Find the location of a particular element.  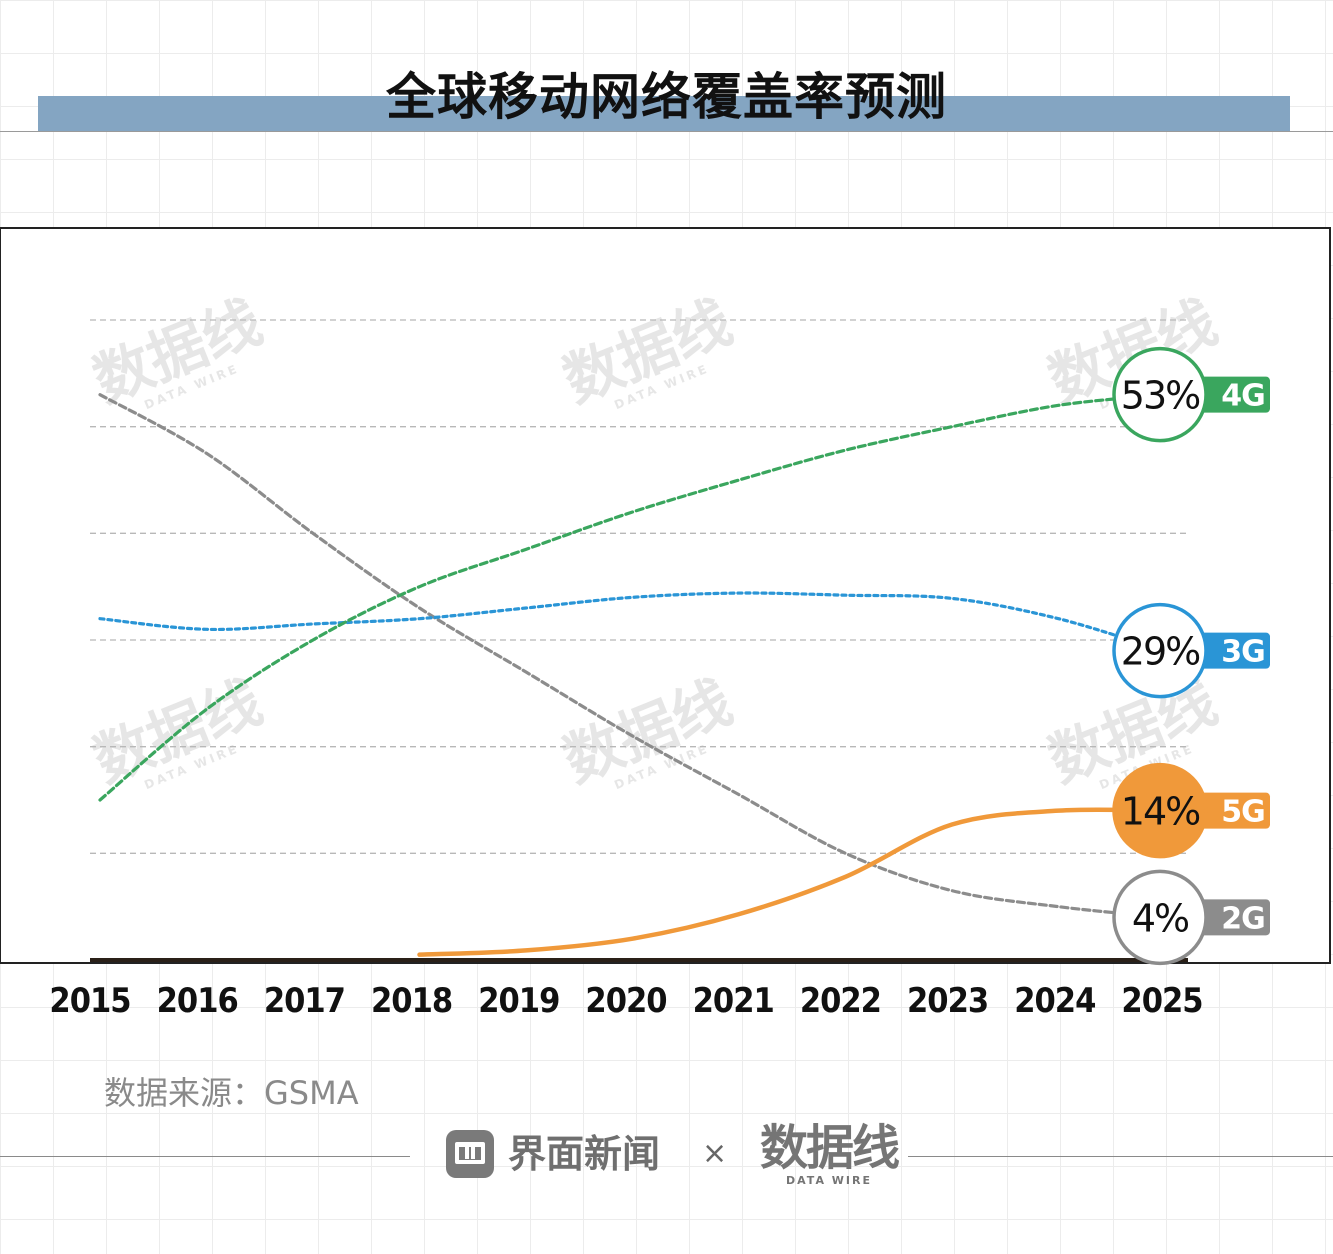

footer-rule-right is located at coordinates (1120, 1156).